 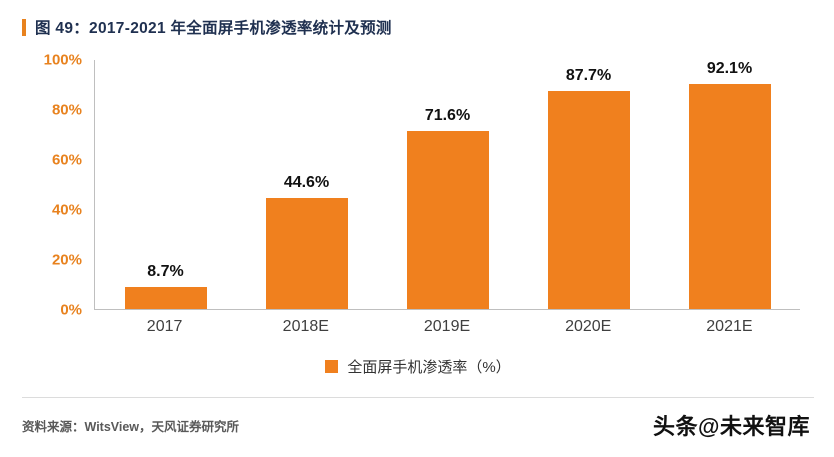 I want to click on legend: 全面屏手机渗透率（%）, so click(x=418, y=366).